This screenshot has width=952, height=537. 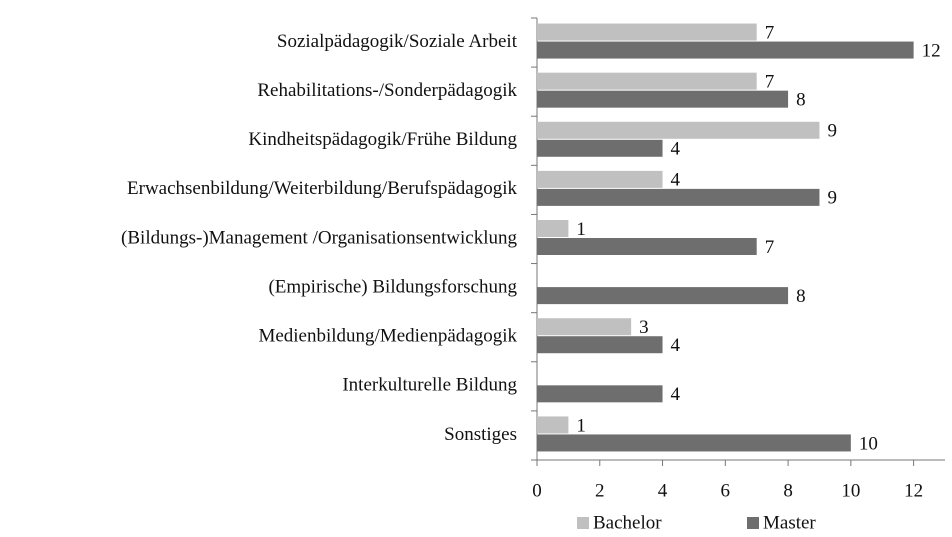 What do you see at coordinates (850, 490) in the screenshot?
I see `x-tick-label: 10` at bounding box center [850, 490].